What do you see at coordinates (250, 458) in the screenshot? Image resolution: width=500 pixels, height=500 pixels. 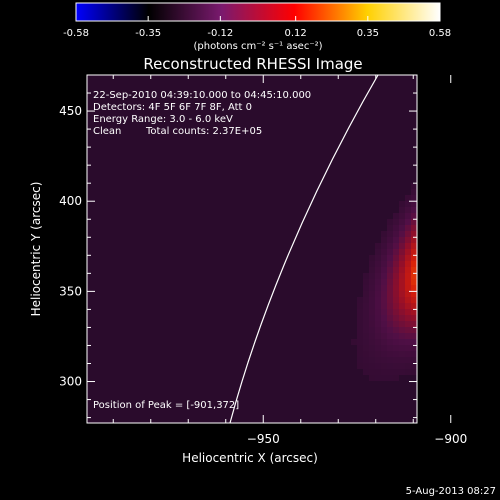 I see `x-axis-label: Heliocentric X (arcsec)` at bounding box center [250, 458].